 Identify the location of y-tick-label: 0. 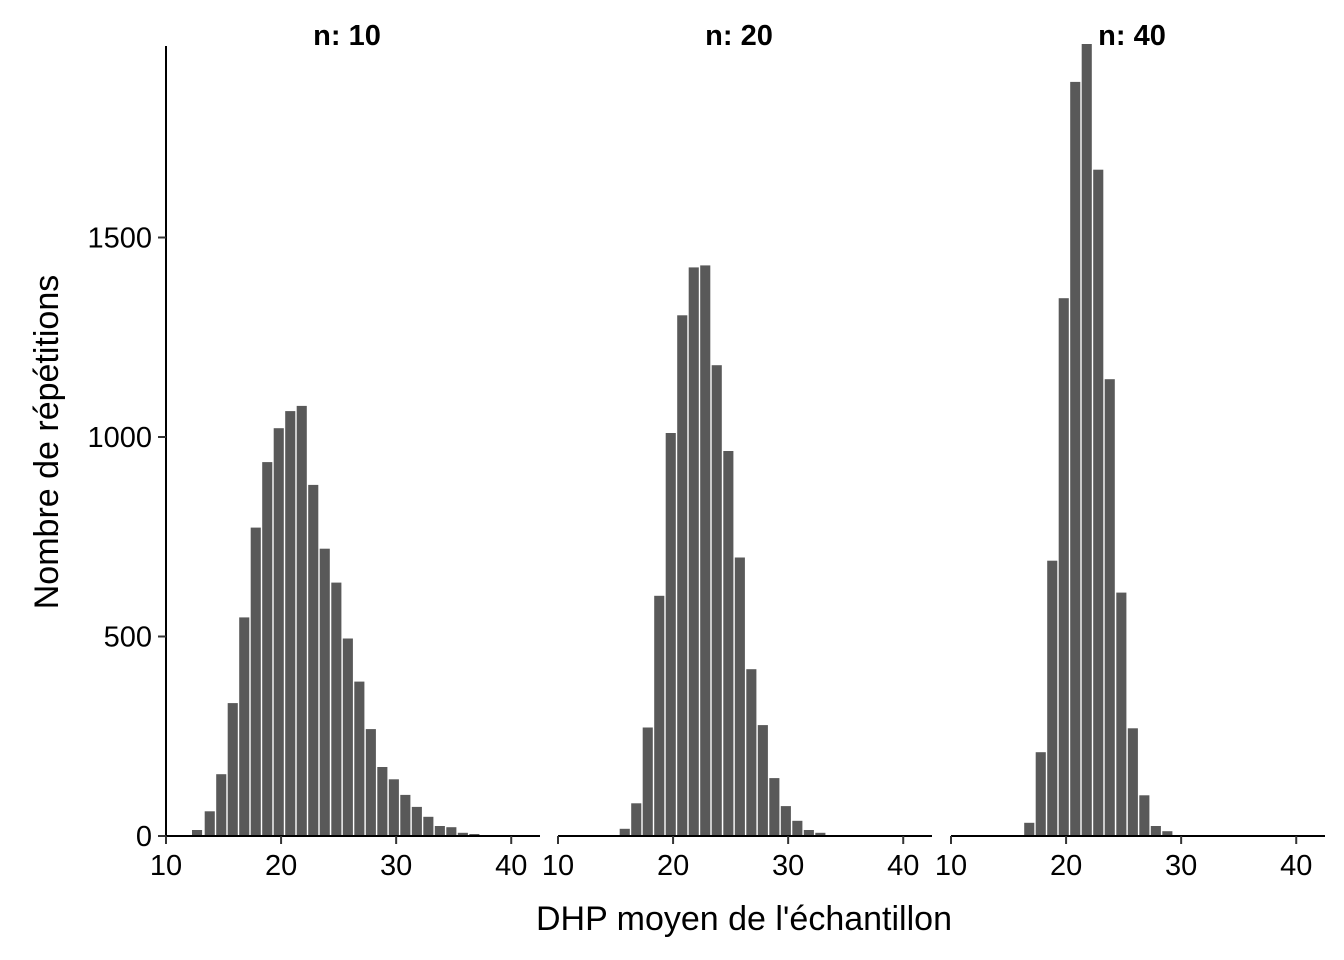
(144, 837).